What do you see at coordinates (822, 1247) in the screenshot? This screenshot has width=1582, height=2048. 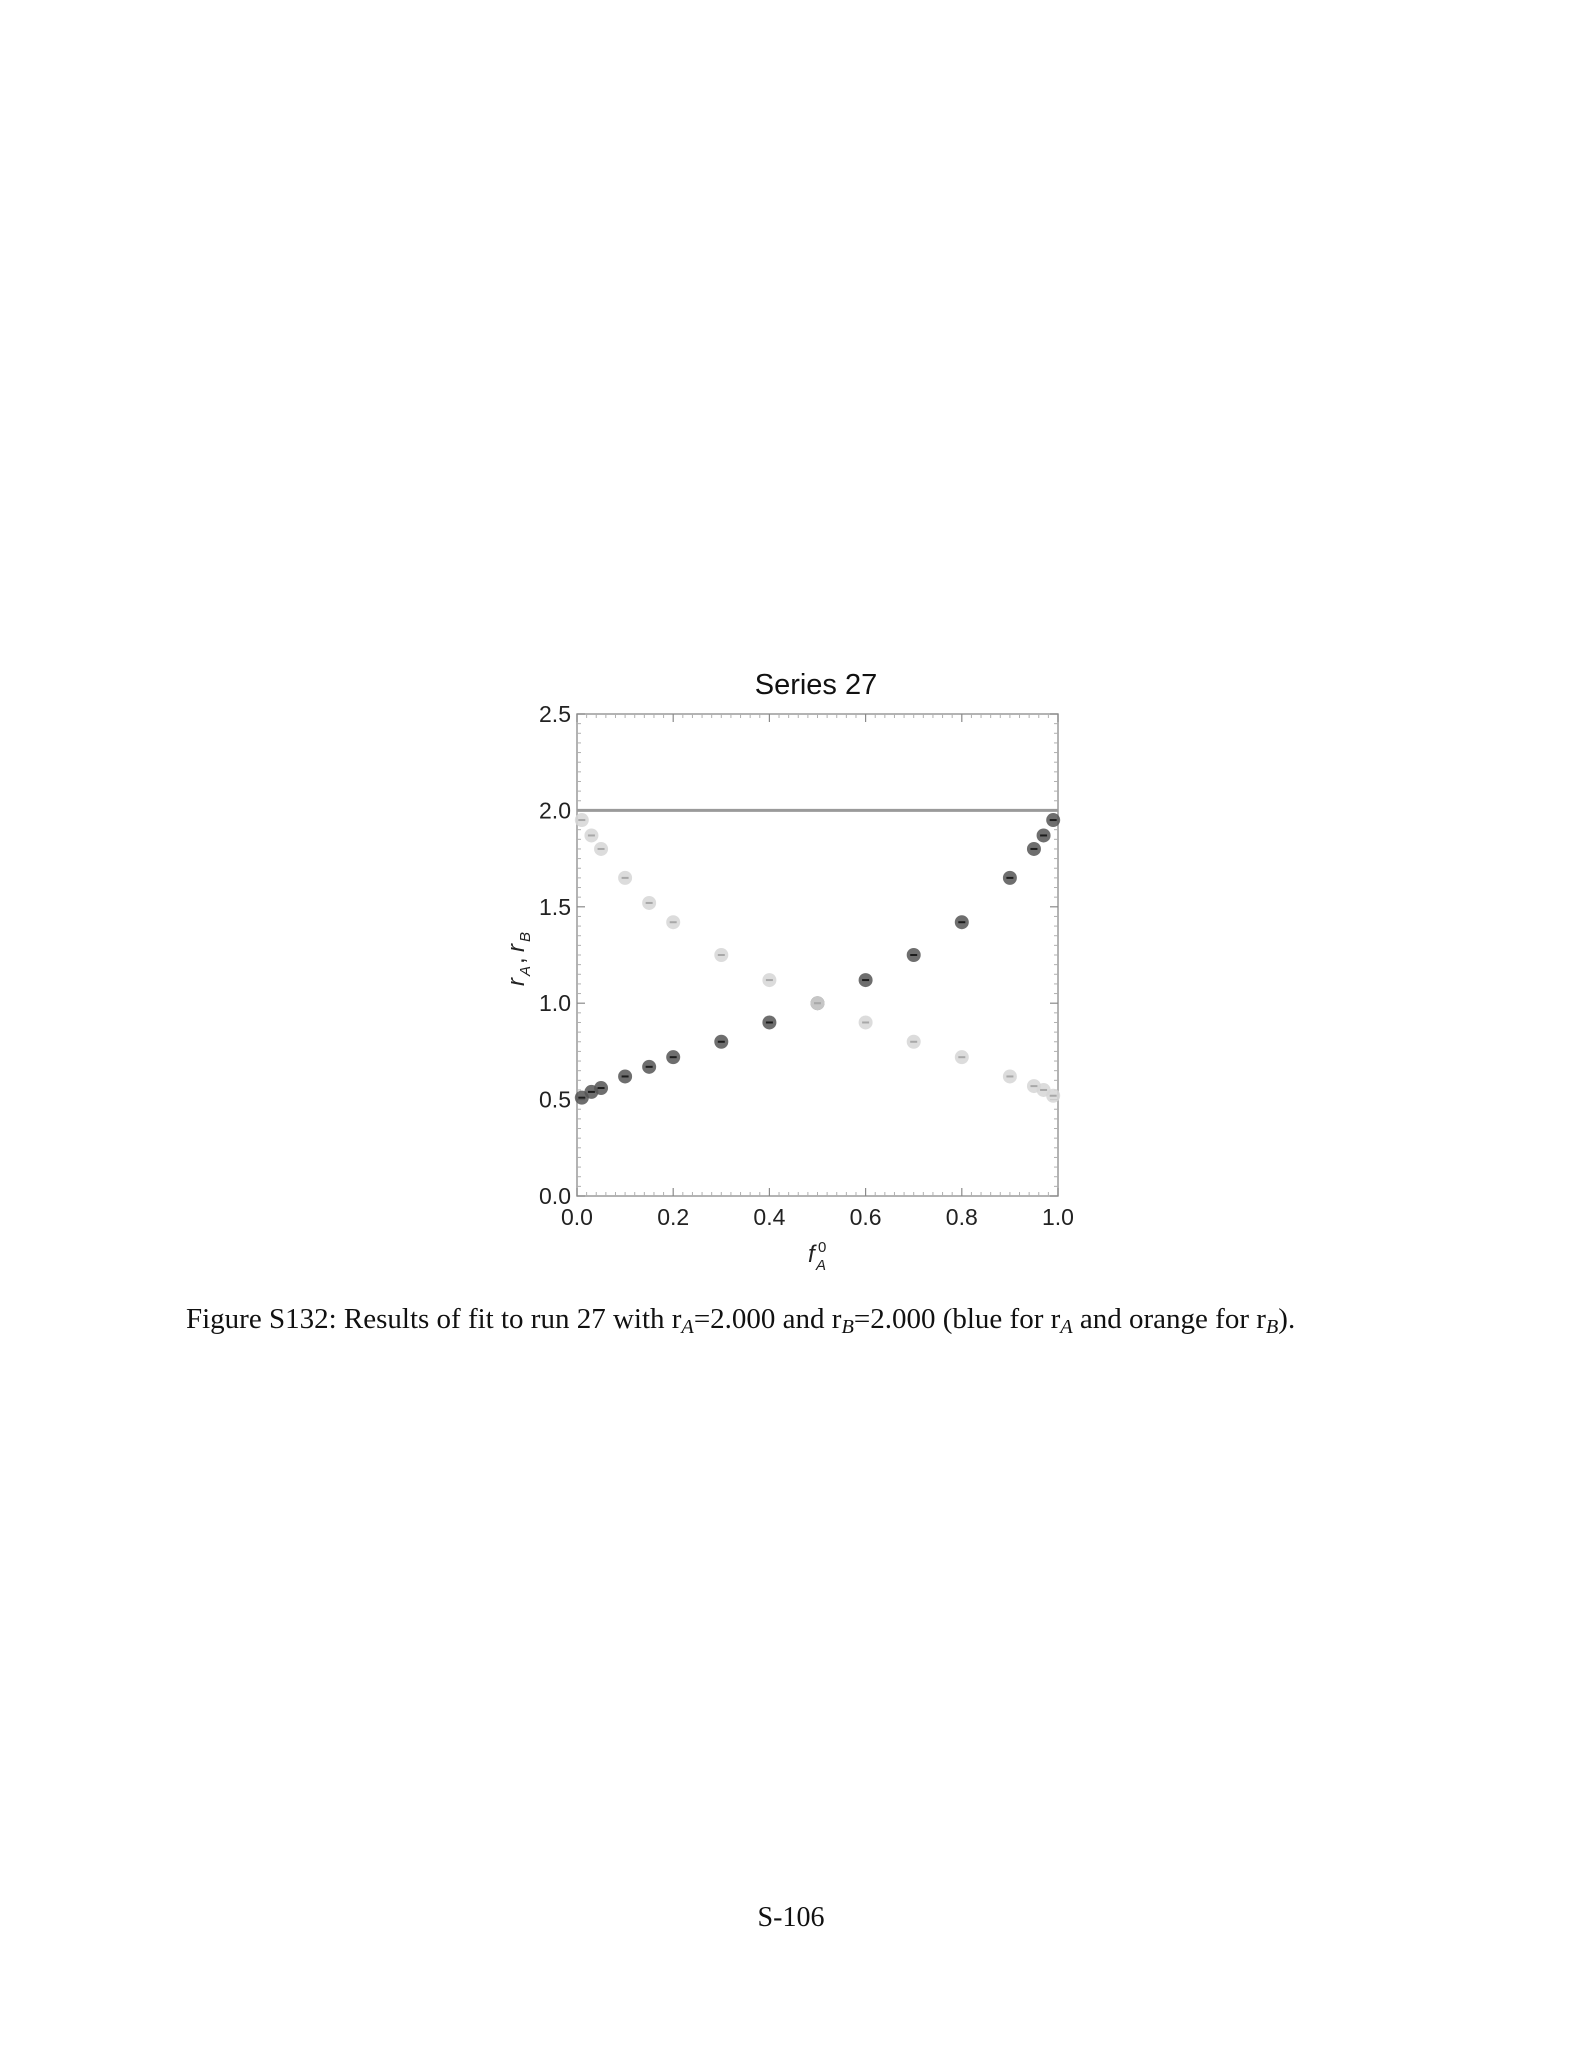 I see `svg-text: 0` at bounding box center [822, 1247].